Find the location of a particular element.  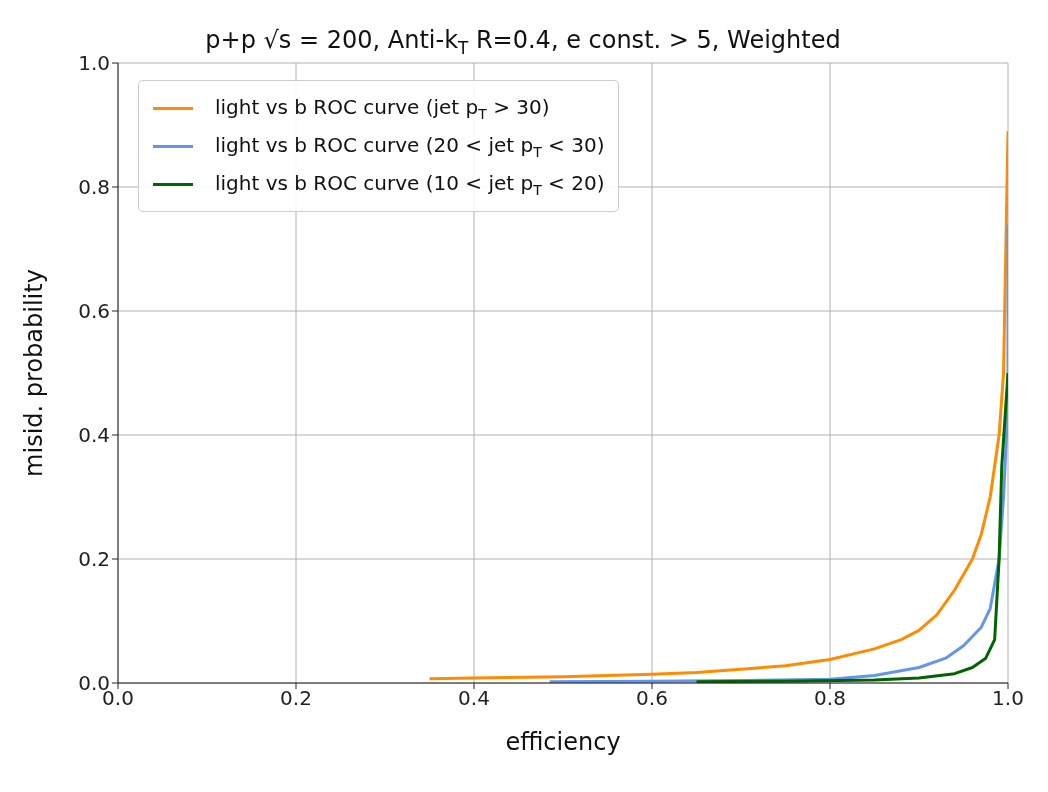

y-tick-label: 1.0 is located at coordinates (94, 63).